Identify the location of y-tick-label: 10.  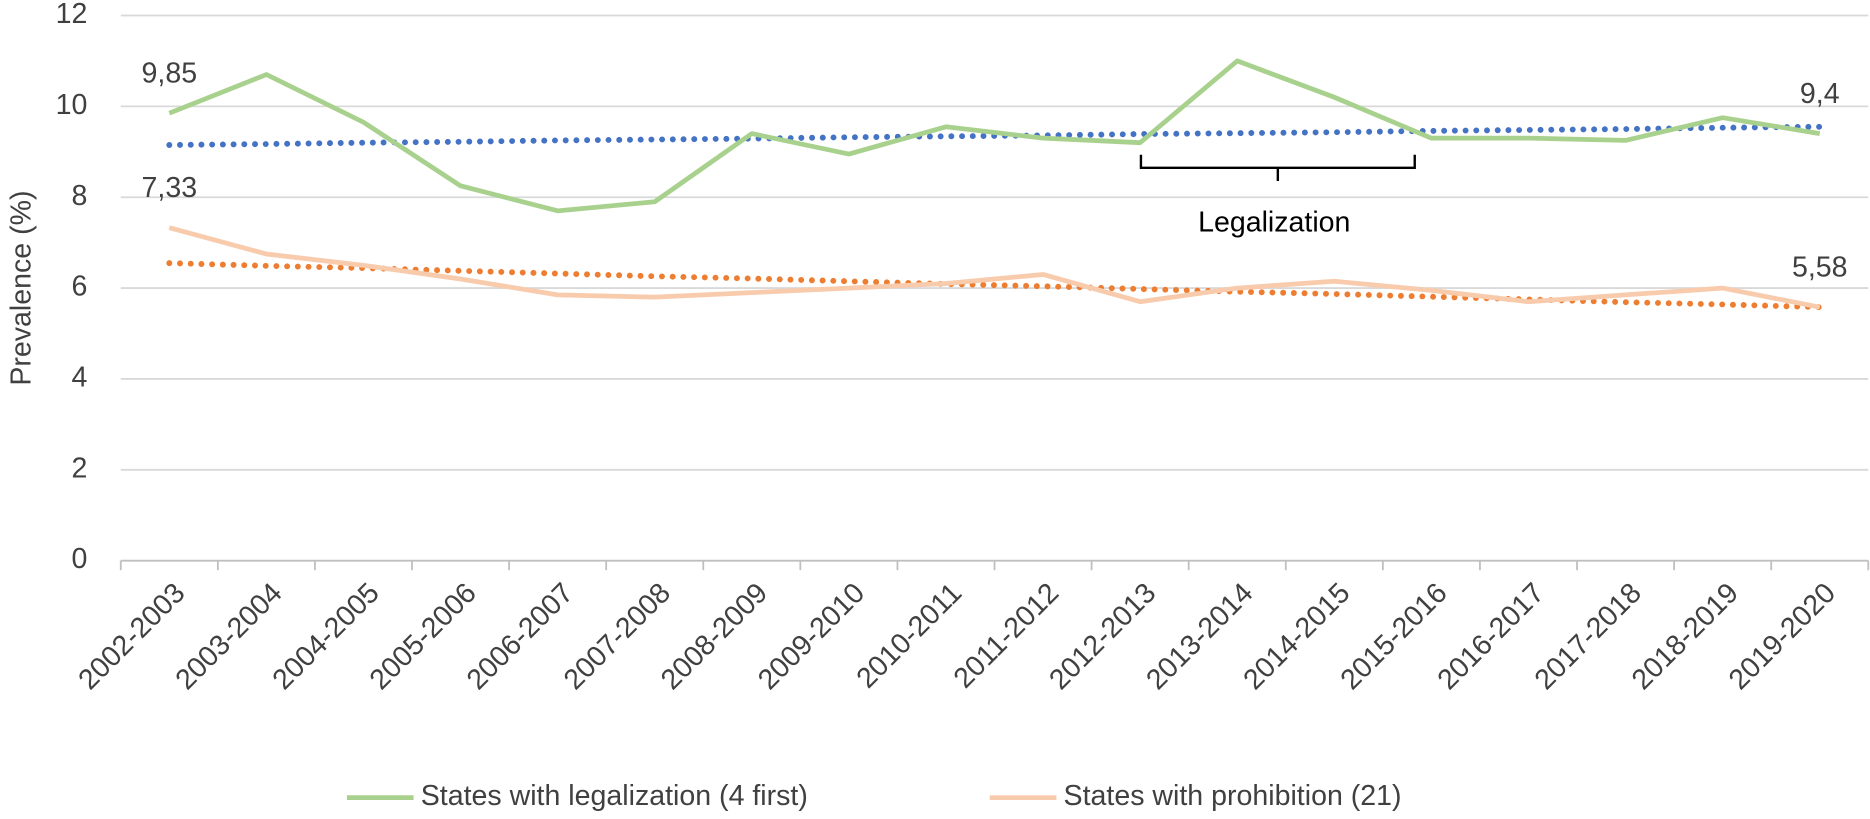
(72, 105).